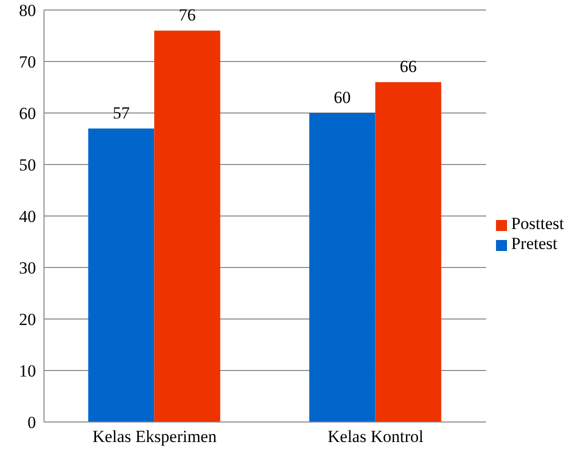 This screenshot has width=584, height=468. What do you see at coordinates (408, 66) in the screenshot?
I see `data-label: 66` at bounding box center [408, 66].